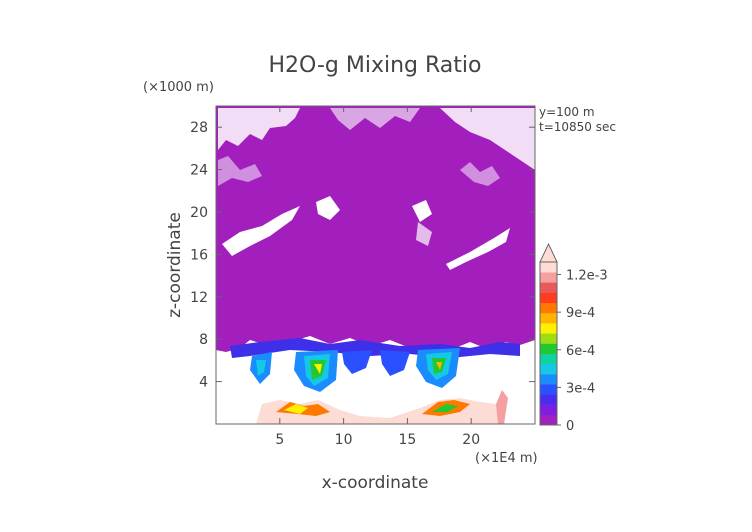  I want to click on x-axis-label: x-coordinate, so click(375, 483).